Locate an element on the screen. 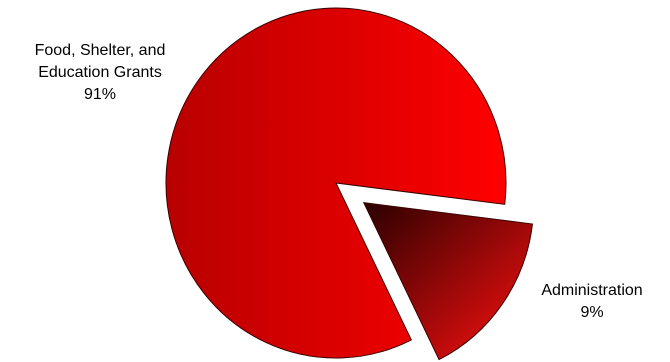 This screenshot has height=362, width=670. administration-percent: 9% is located at coordinates (591, 312).